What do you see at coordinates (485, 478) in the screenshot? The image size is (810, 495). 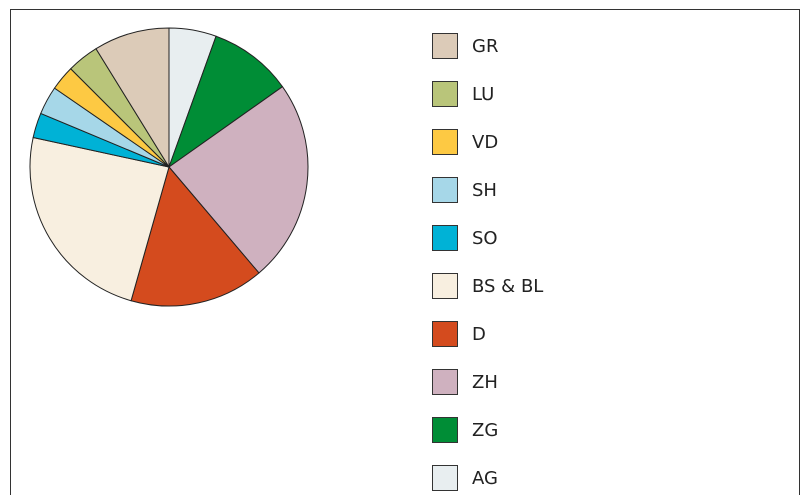 I see `legend-label: AG` at bounding box center [485, 478].